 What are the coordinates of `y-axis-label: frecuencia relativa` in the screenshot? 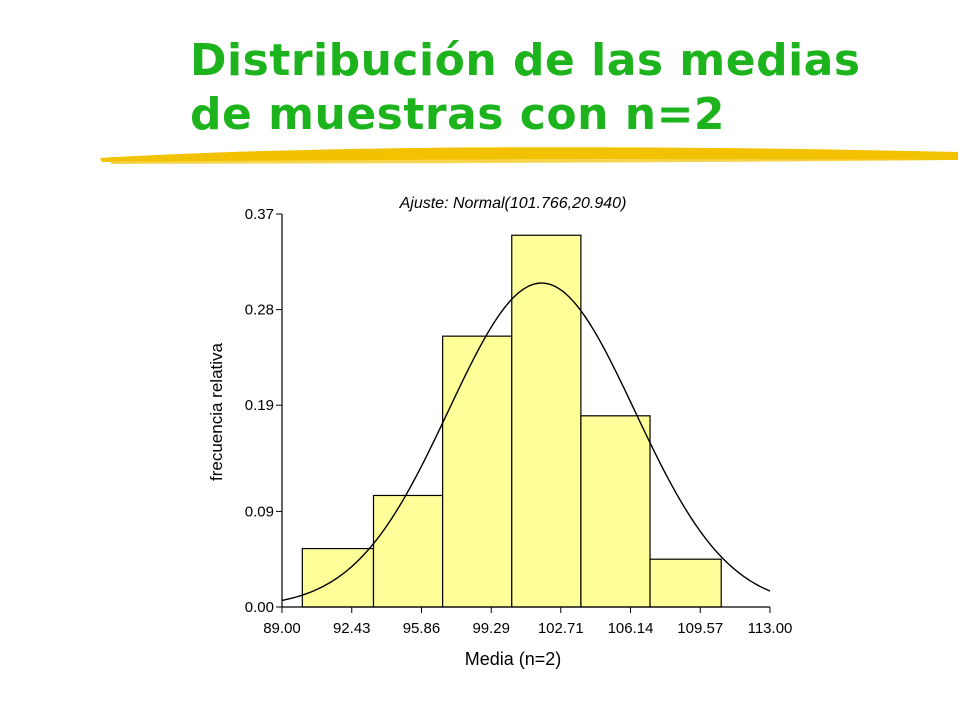 It's located at (216, 411).